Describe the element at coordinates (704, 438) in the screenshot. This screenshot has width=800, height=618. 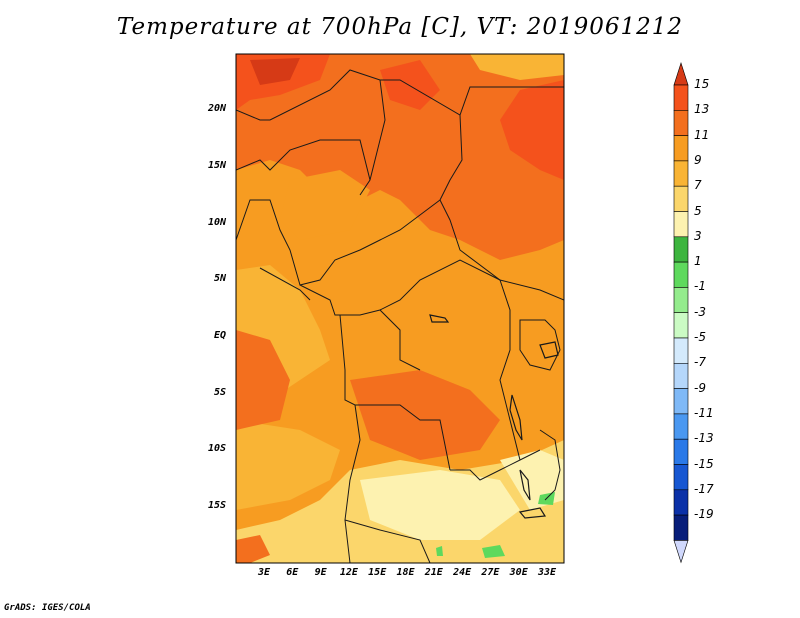
I see `colorbar-label: -13` at that location.